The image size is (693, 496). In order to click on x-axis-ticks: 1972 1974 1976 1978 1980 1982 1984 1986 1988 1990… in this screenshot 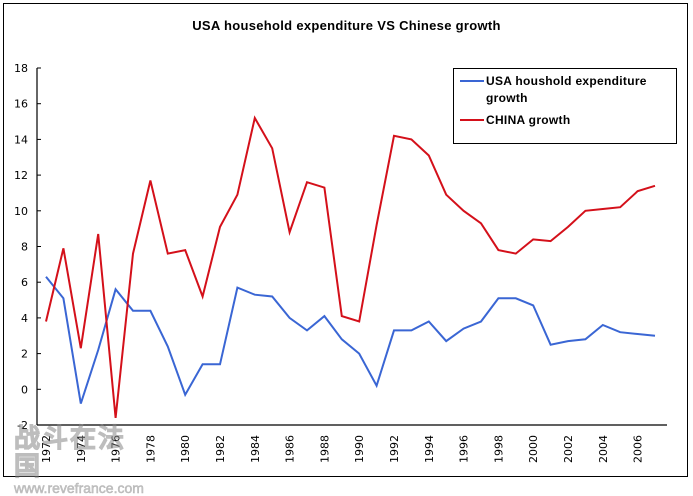, I will do `click(342, 449)`.